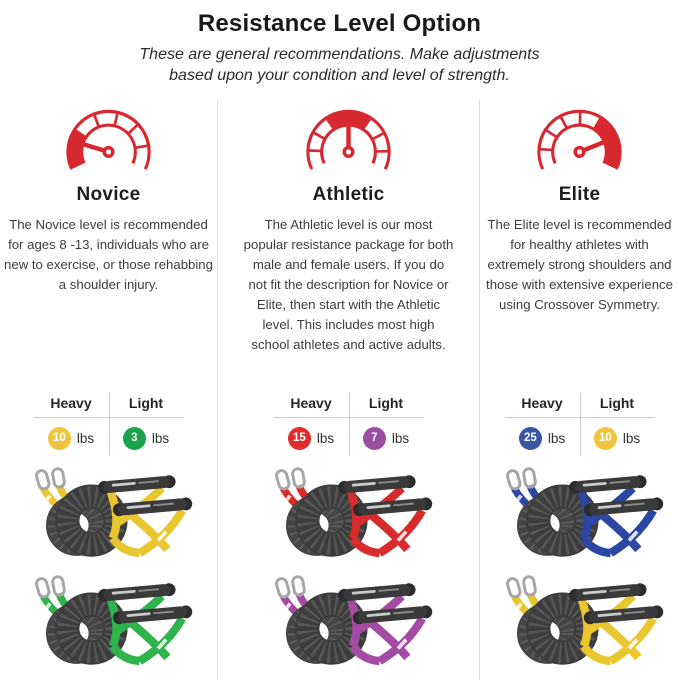 This screenshot has width=679, height=691. I want to click on light-weight-badge: 3, so click(134, 438).